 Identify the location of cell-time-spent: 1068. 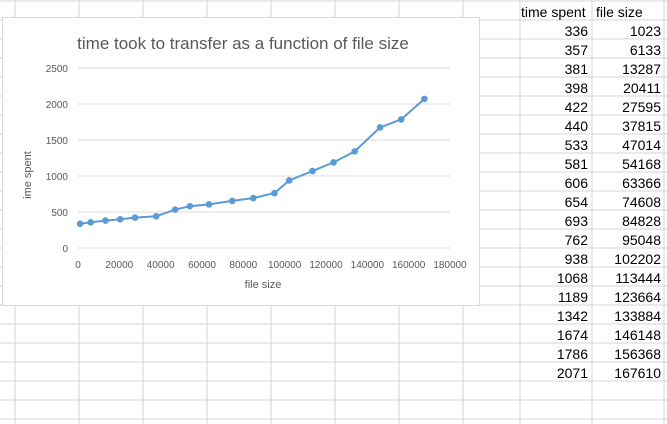
(572, 278).